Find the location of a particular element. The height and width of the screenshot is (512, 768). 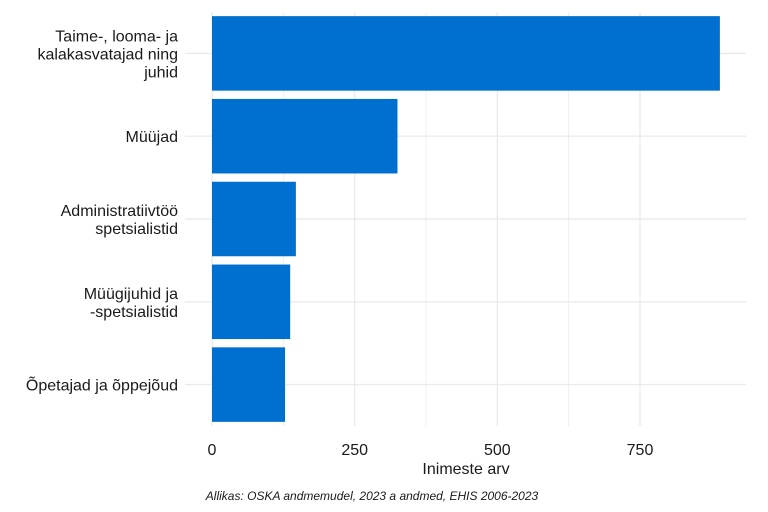

x-tick-label: 750 is located at coordinates (640, 450).